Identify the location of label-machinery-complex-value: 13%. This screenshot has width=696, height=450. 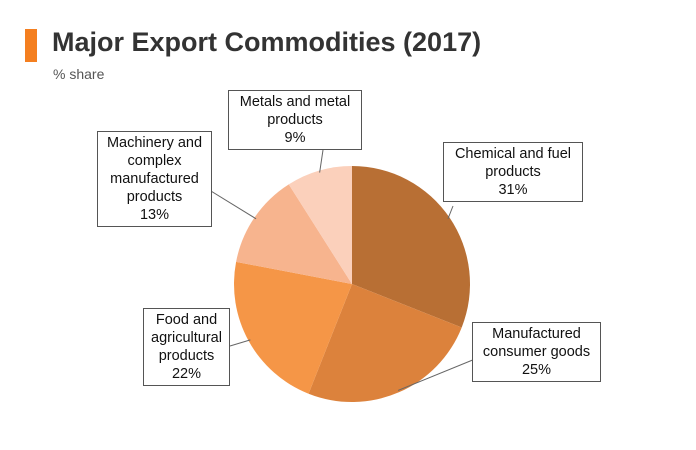
(154, 215).